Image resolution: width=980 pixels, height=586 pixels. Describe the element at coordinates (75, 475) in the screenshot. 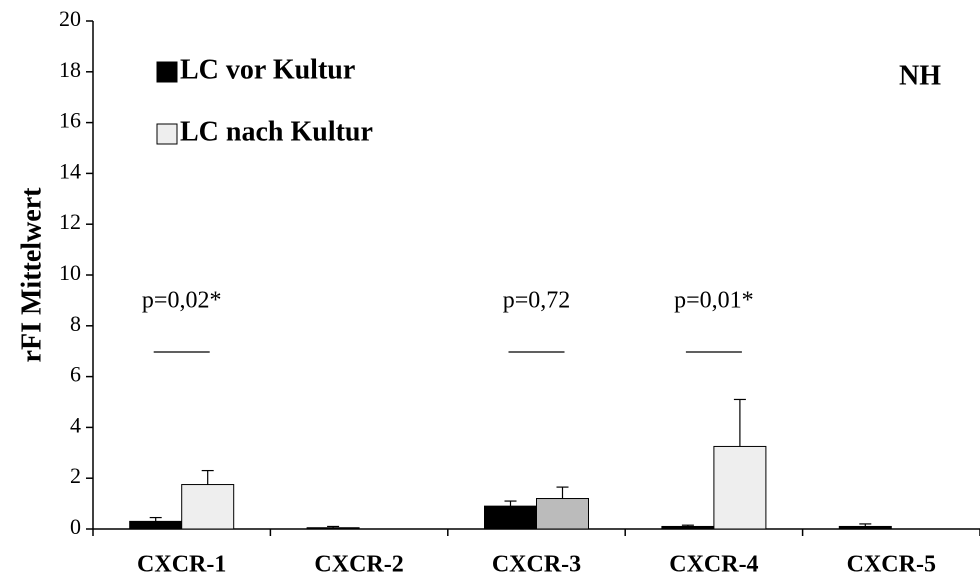

I see `y-tick-label: 2` at that location.